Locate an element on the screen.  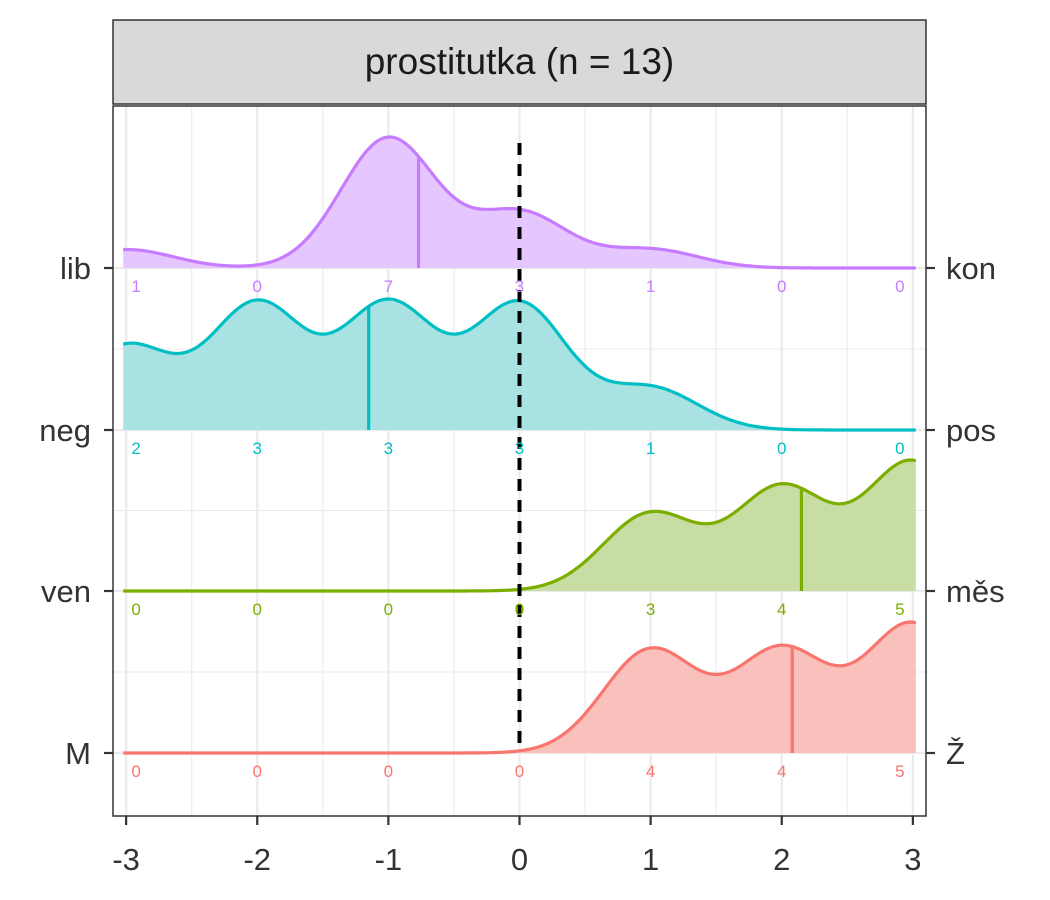
y-label-left: M is located at coordinates (78, 753).